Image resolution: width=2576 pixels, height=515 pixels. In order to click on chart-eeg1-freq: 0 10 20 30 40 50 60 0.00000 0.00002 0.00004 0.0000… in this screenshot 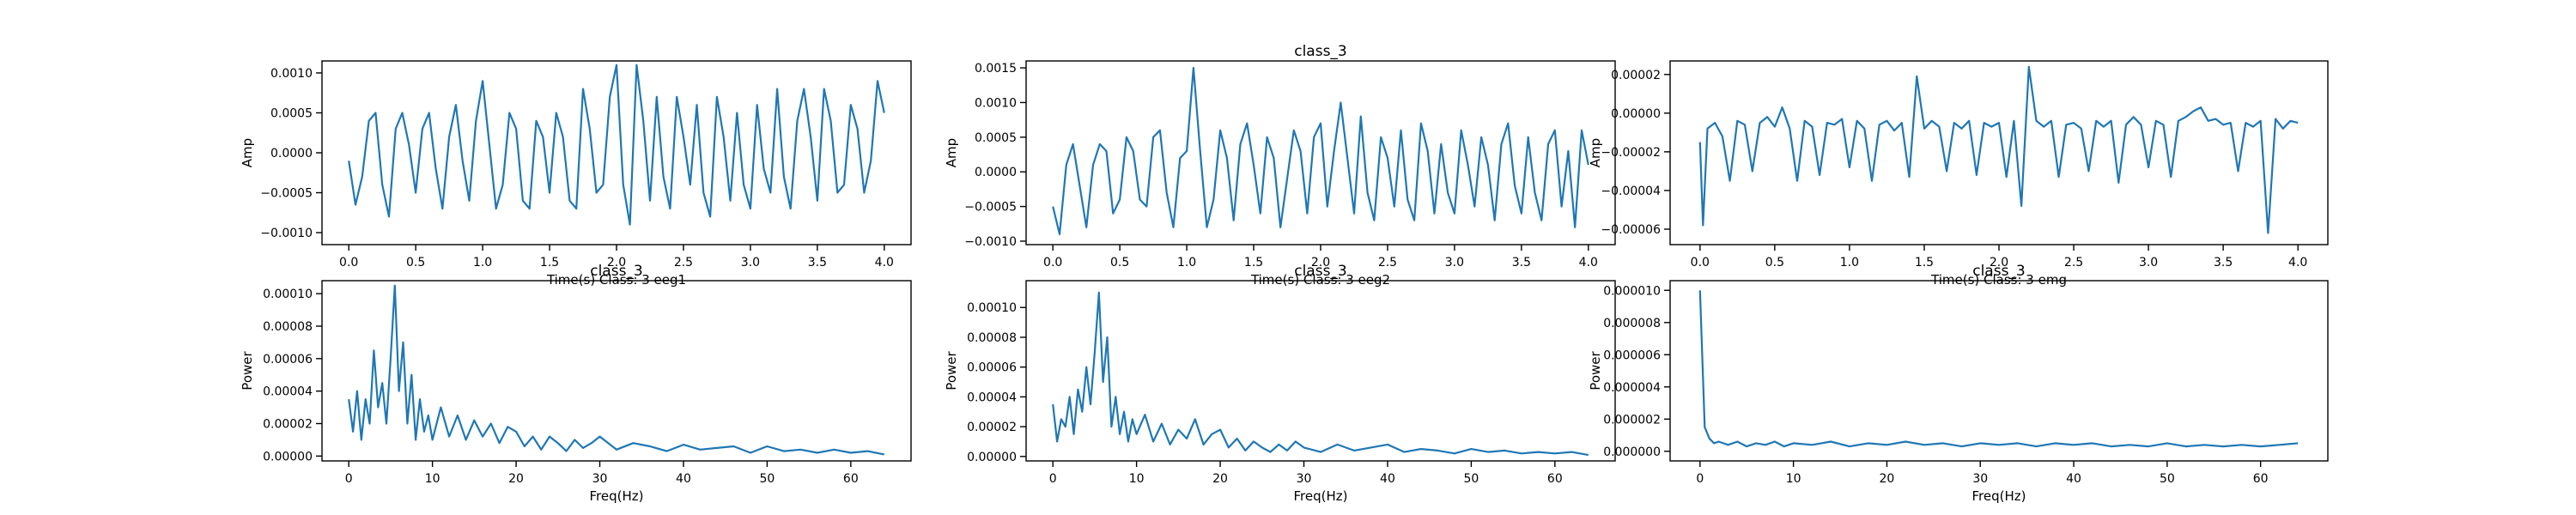, I will do `click(576, 383)`.